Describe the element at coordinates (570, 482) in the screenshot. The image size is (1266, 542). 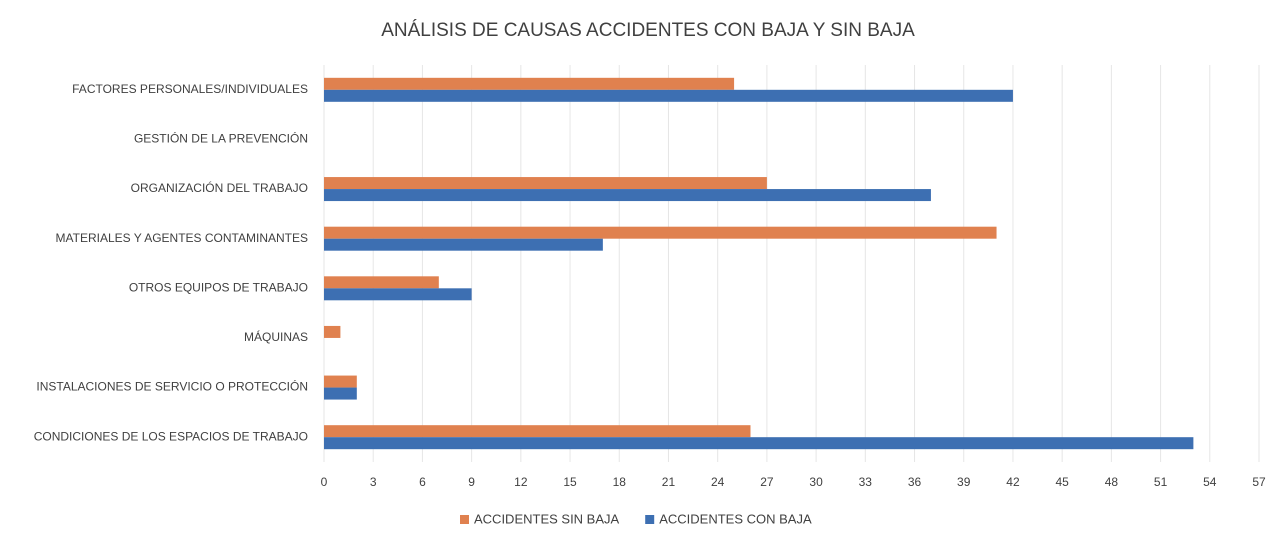
I see `x-tick-label: 15` at that location.